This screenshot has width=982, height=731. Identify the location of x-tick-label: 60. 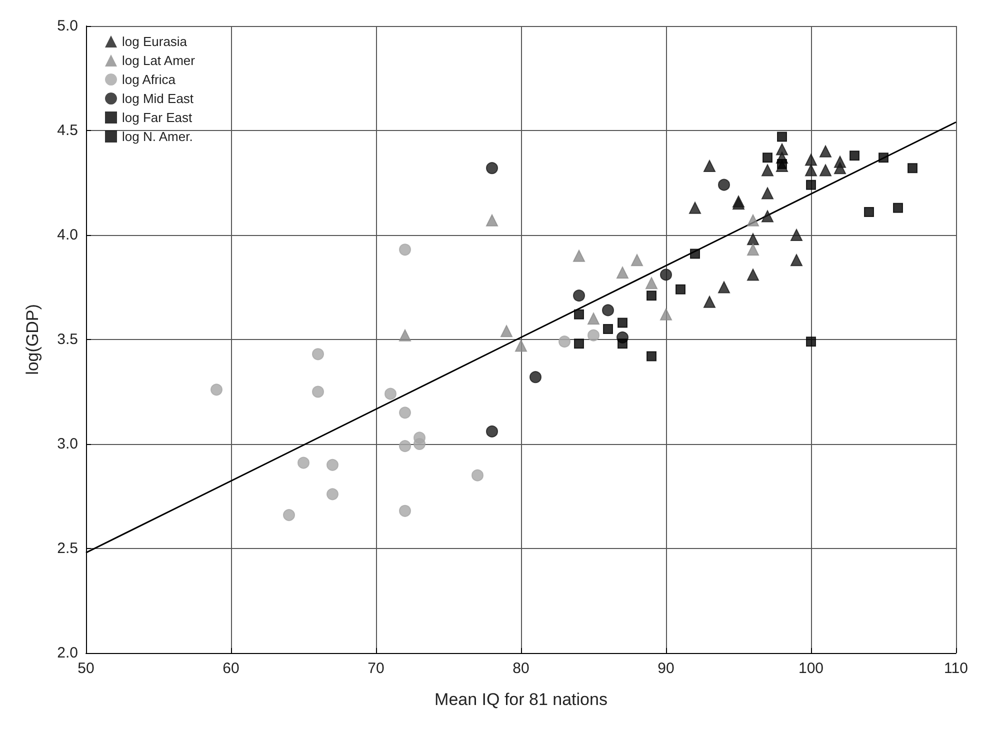
(231, 668).